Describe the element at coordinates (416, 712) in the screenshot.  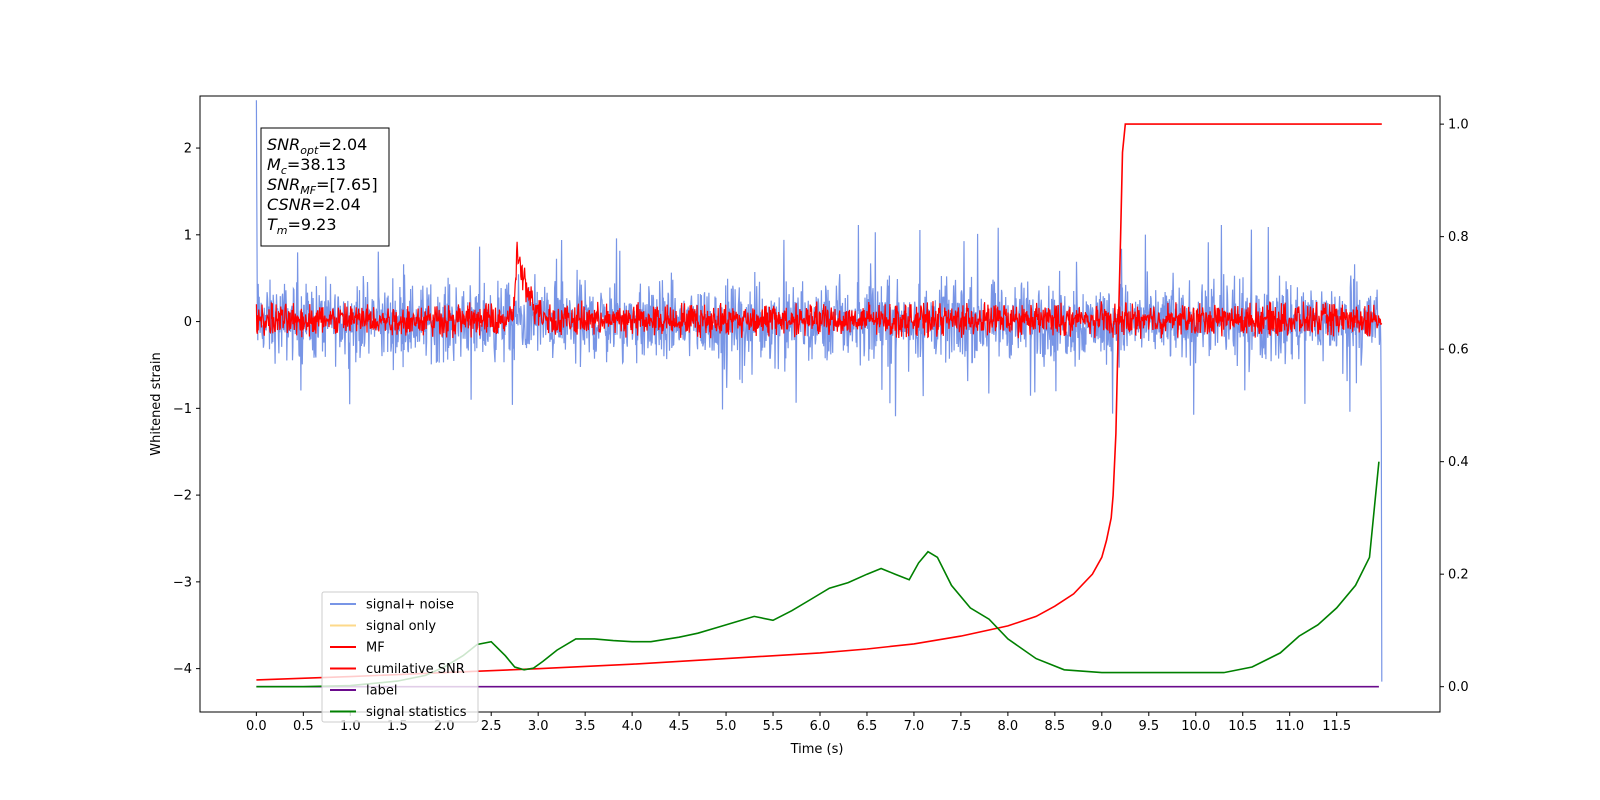
I see `legend-label: signal statistics` at that location.